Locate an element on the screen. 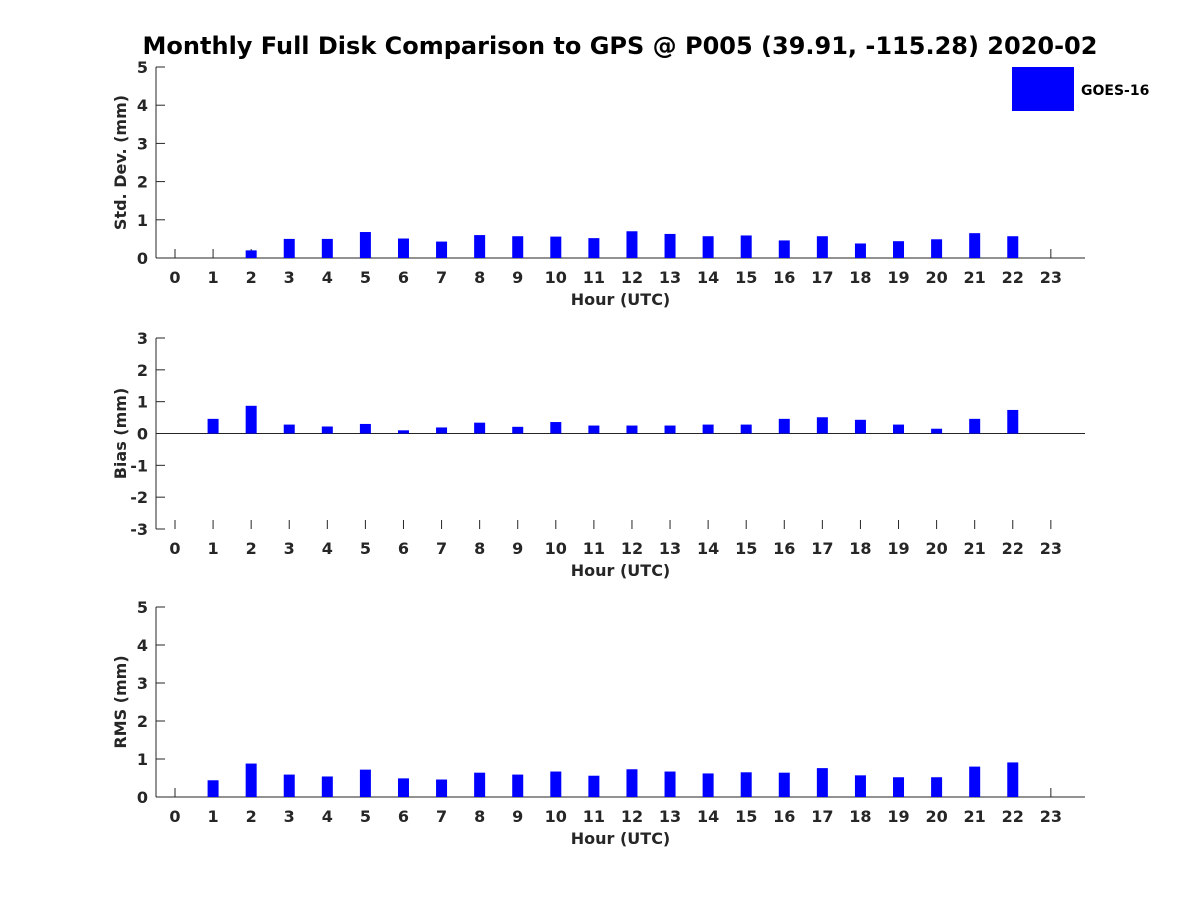 This screenshot has width=1200, height=900. y-tick-label: -2 is located at coordinates (139, 497).